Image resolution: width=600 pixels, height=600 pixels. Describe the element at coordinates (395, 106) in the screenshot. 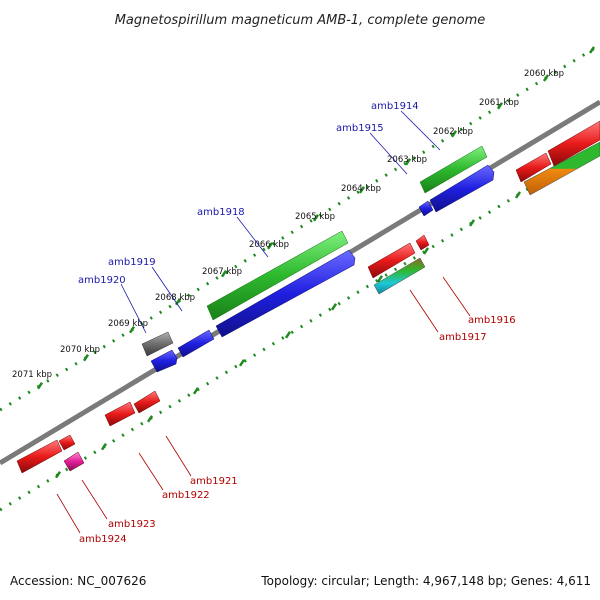

I see `label-amb1914: amb1914` at that location.